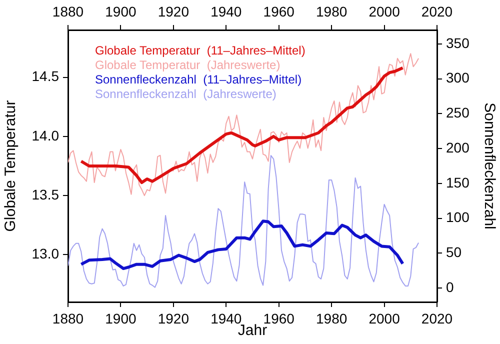  I want to click on y2-tick-label: 300, so click(458, 78).